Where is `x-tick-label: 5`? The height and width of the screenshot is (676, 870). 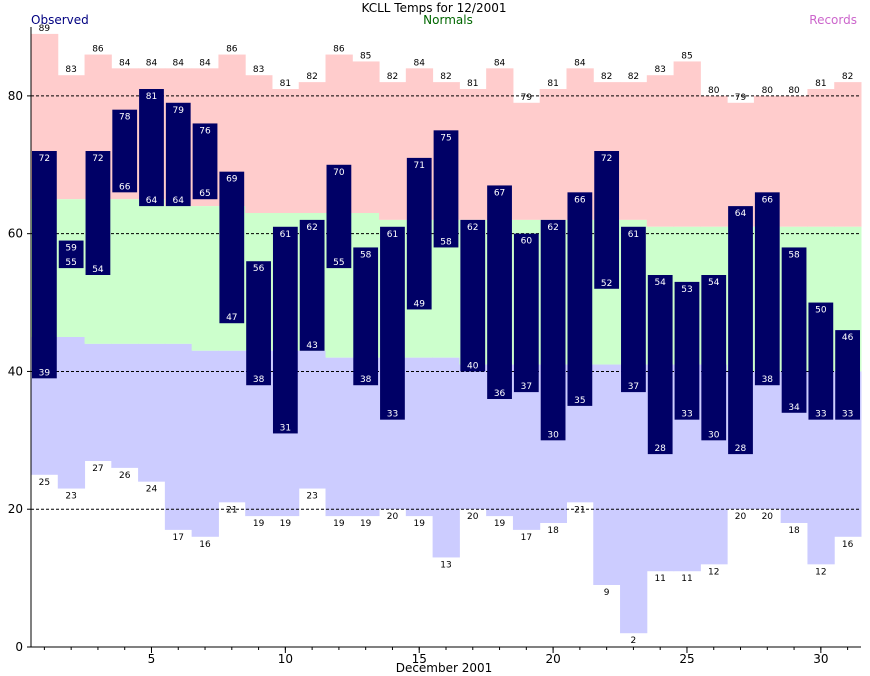
x-tick-label: 5 is located at coordinates (152, 659).